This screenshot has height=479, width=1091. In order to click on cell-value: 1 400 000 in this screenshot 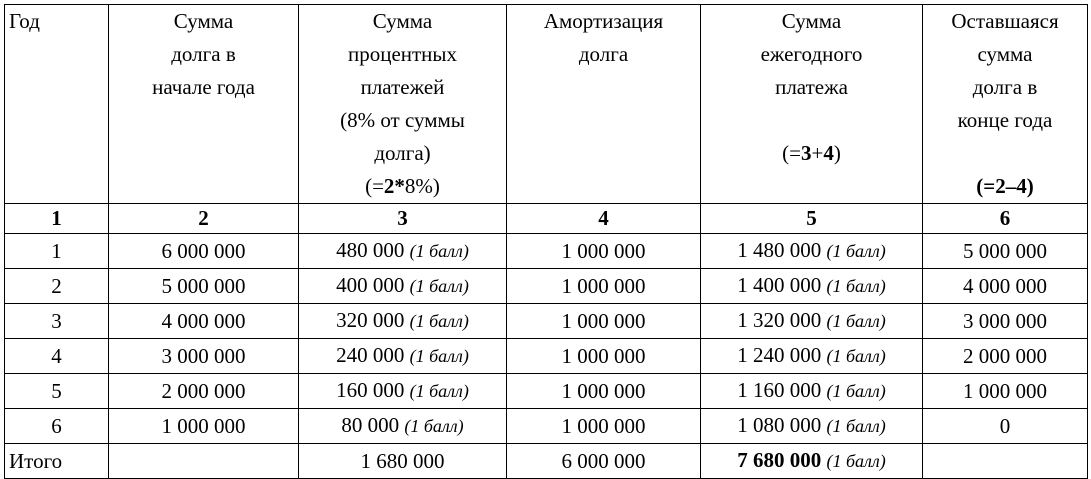, I will do `click(779, 285)`.